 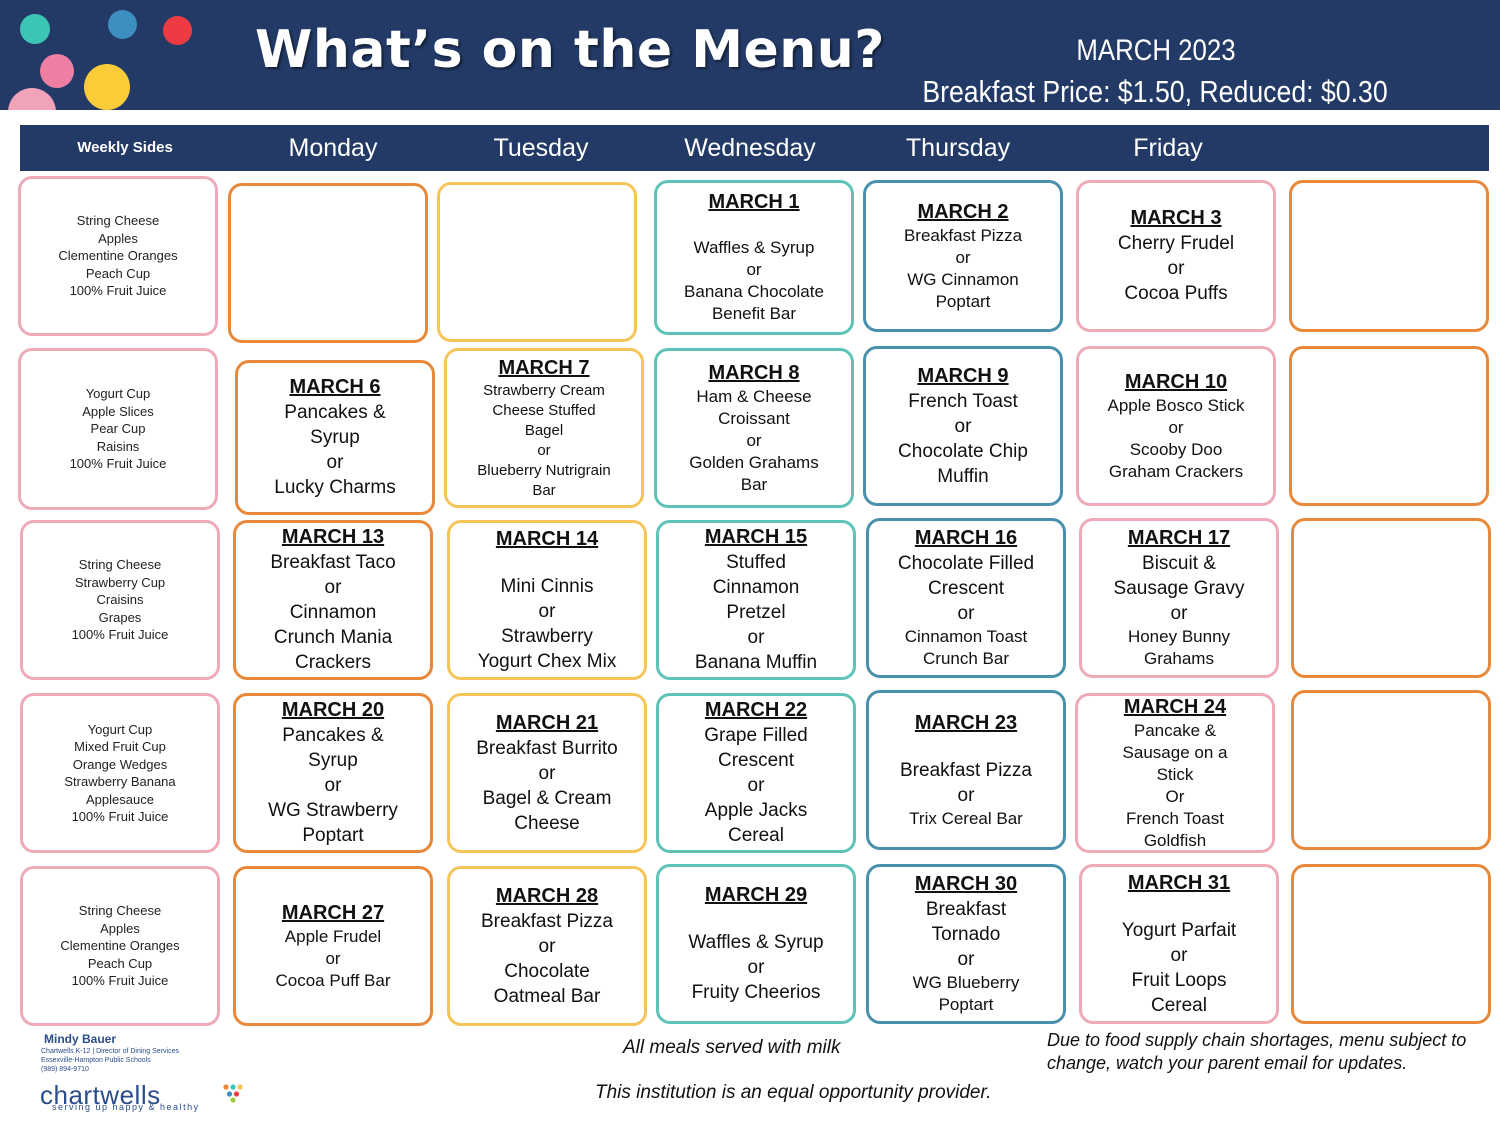 I want to click on menu-item: Poptart, so click(x=966, y=1004).